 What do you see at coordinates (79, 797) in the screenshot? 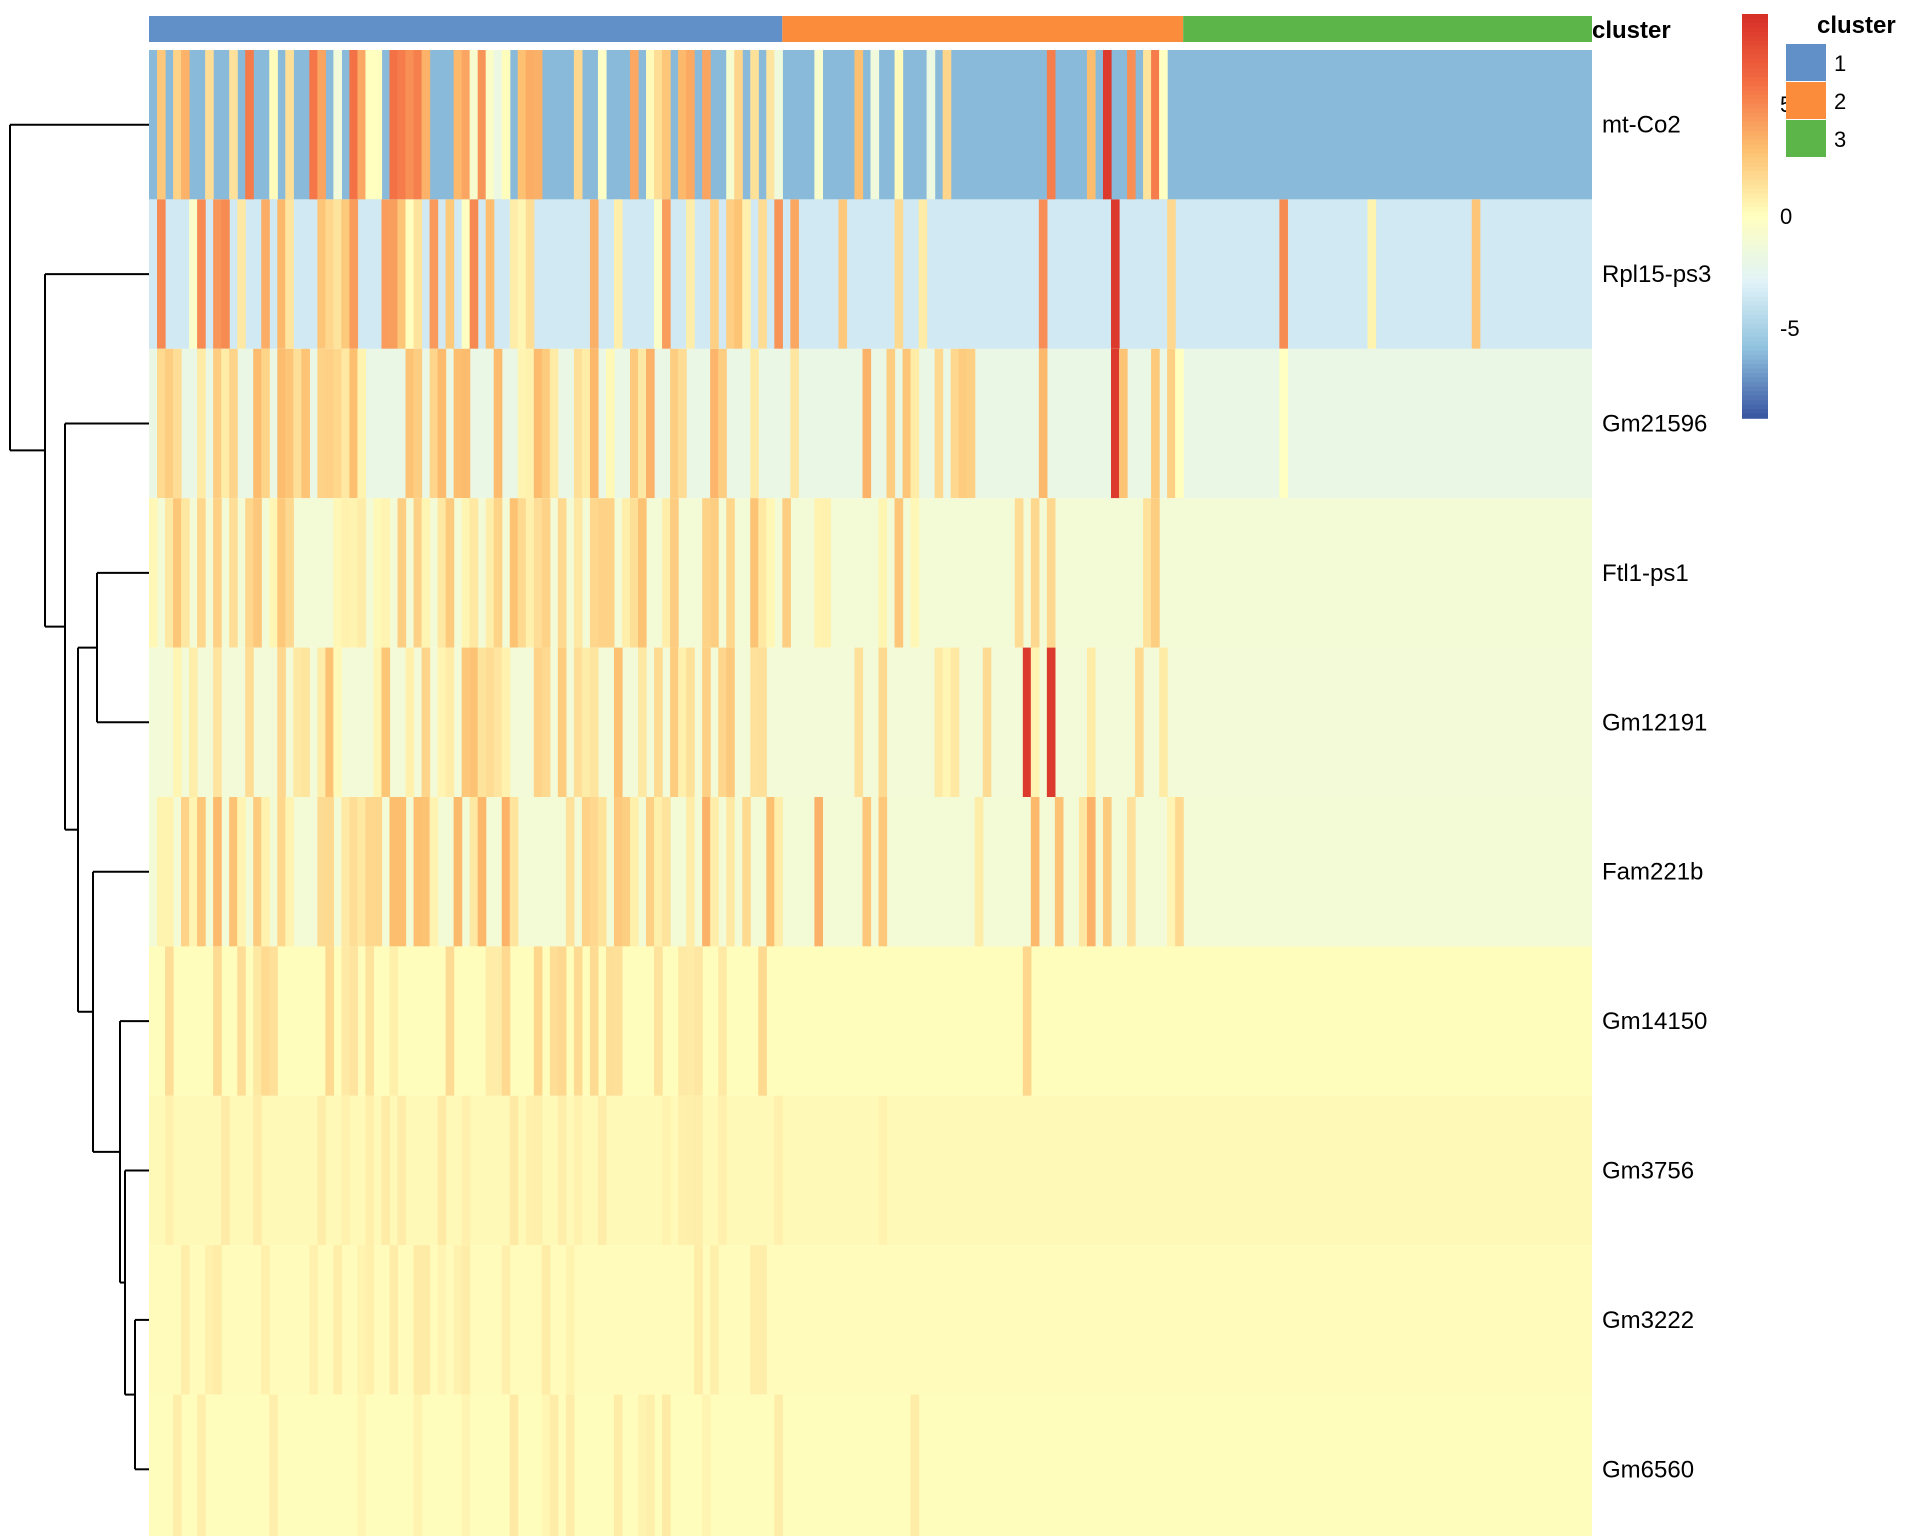
I see `row-dendrogram` at bounding box center [79, 797].